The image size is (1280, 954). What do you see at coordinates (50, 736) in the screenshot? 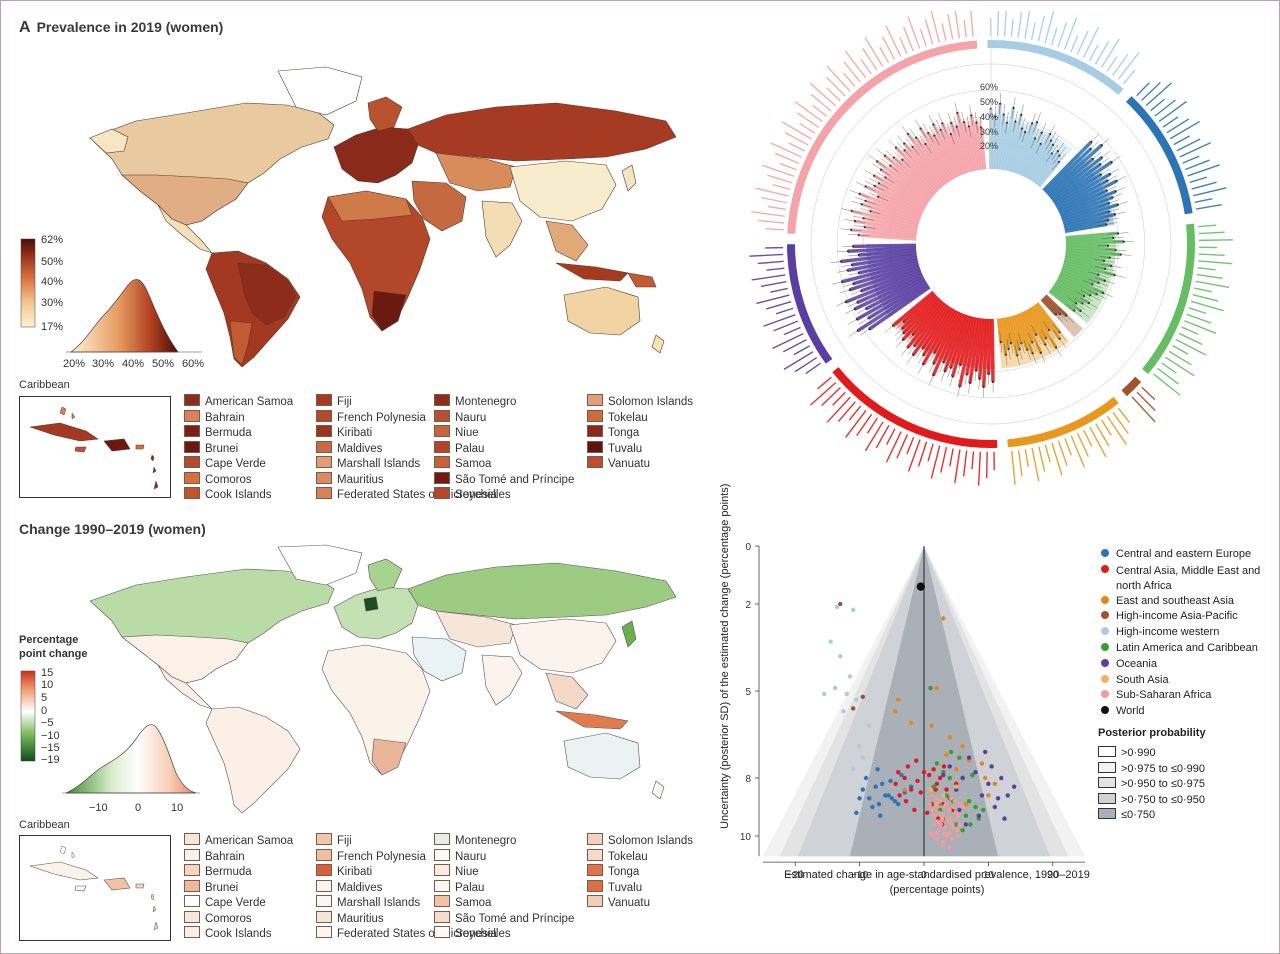
I see `chg-tick-m10: −10` at bounding box center [50, 736].